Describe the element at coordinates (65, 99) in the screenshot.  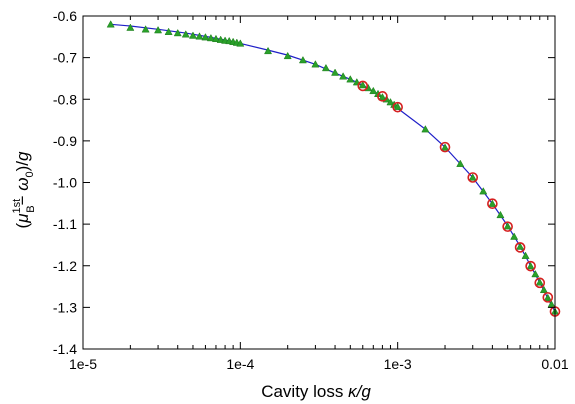
I see `y-tick-label: -0.8` at that location.